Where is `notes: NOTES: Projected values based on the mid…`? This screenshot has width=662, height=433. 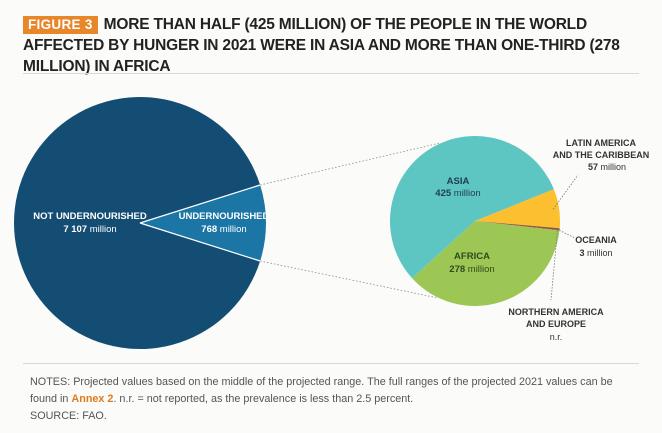 notes: NOTES: Projected values based on the mid… is located at coordinates (335, 399).